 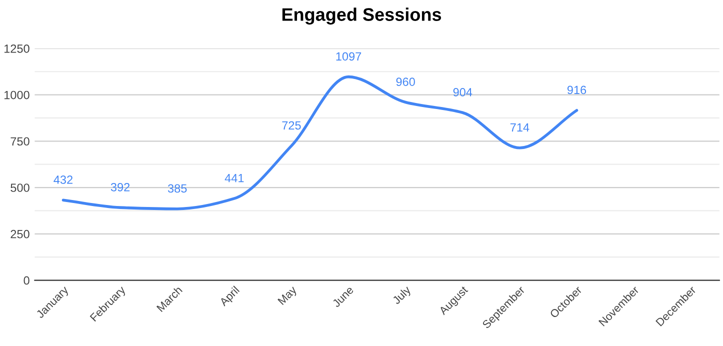 What do you see at coordinates (462, 92) in the screenshot?
I see `data-label: 904` at bounding box center [462, 92].